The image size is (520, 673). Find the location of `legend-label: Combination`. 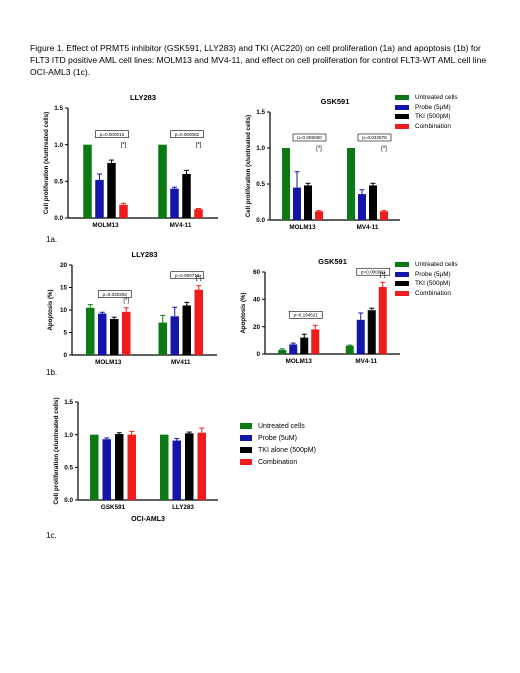

legend-label: Combination is located at coordinates (278, 462).